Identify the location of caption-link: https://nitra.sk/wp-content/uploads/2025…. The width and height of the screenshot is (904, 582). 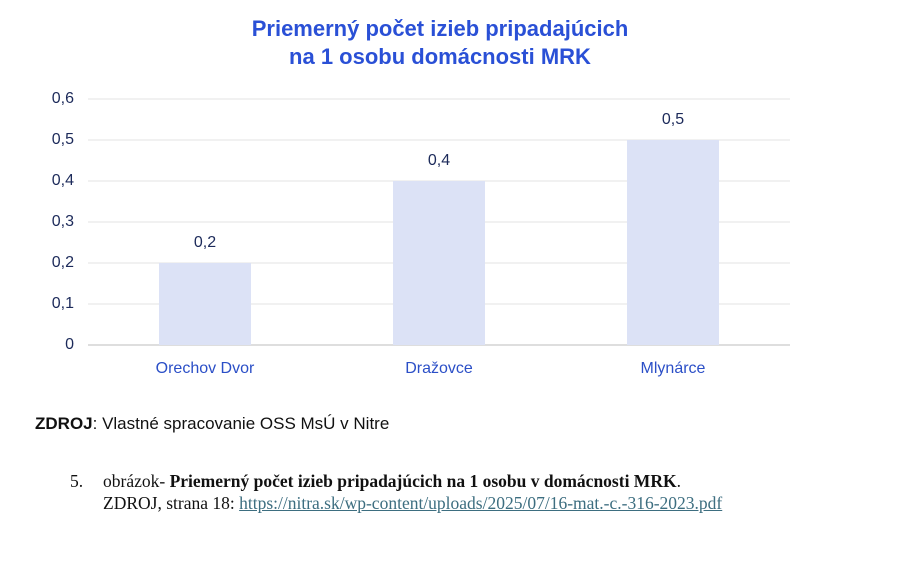
(481, 503).